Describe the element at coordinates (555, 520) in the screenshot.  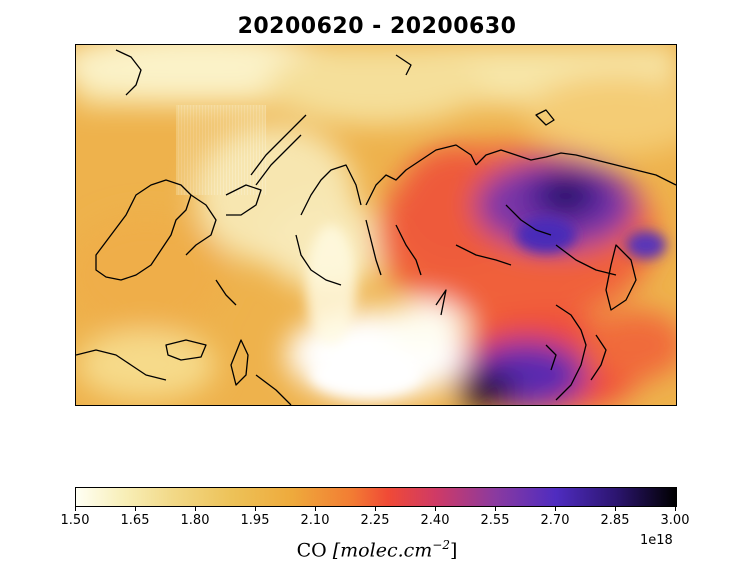
I see `tick-label: 2.70` at that location.